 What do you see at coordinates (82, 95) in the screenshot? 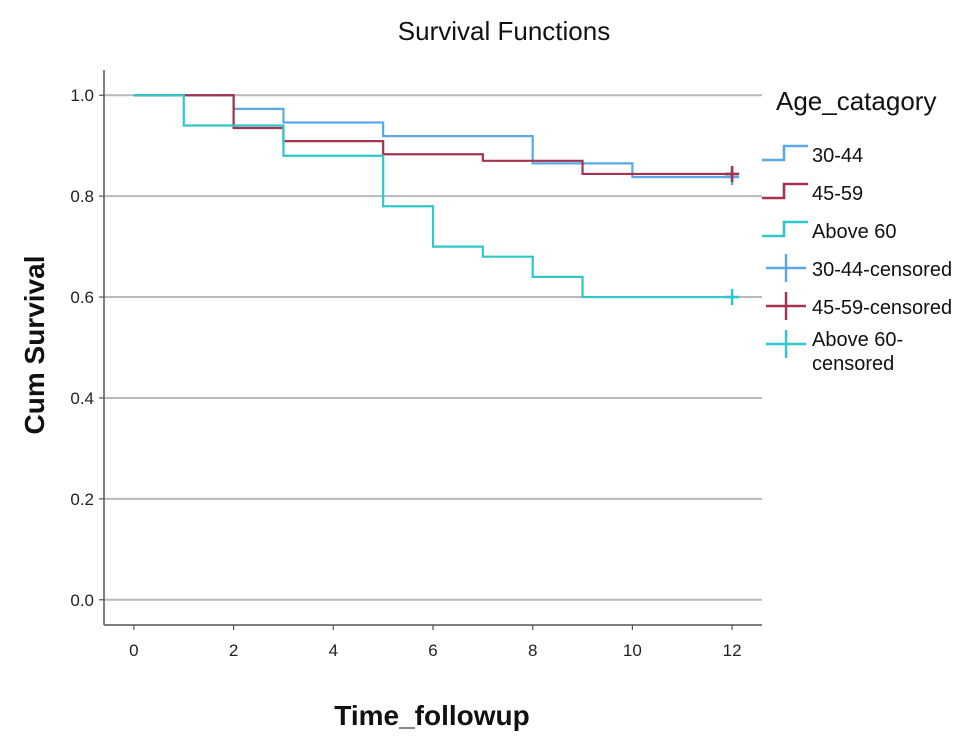
I see `y-tick-label: 1.0` at bounding box center [82, 95].